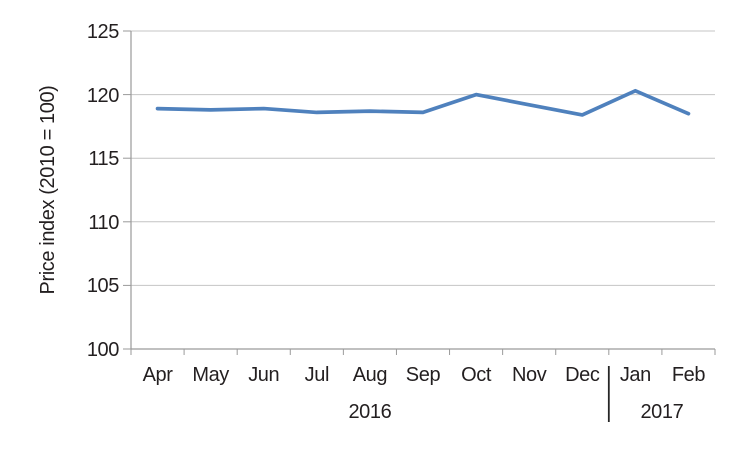 The height and width of the screenshot is (449, 750). What do you see at coordinates (103, 350) in the screenshot?
I see `y-tick-label: 100` at bounding box center [103, 350].